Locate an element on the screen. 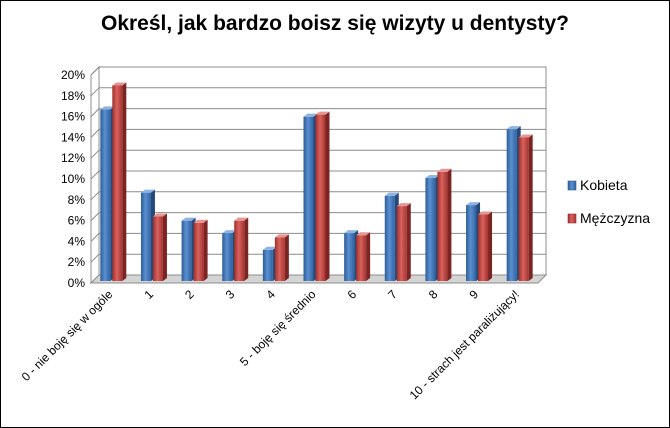 The image size is (670, 428). y-tick-label: 10% is located at coordinates (73, 179).